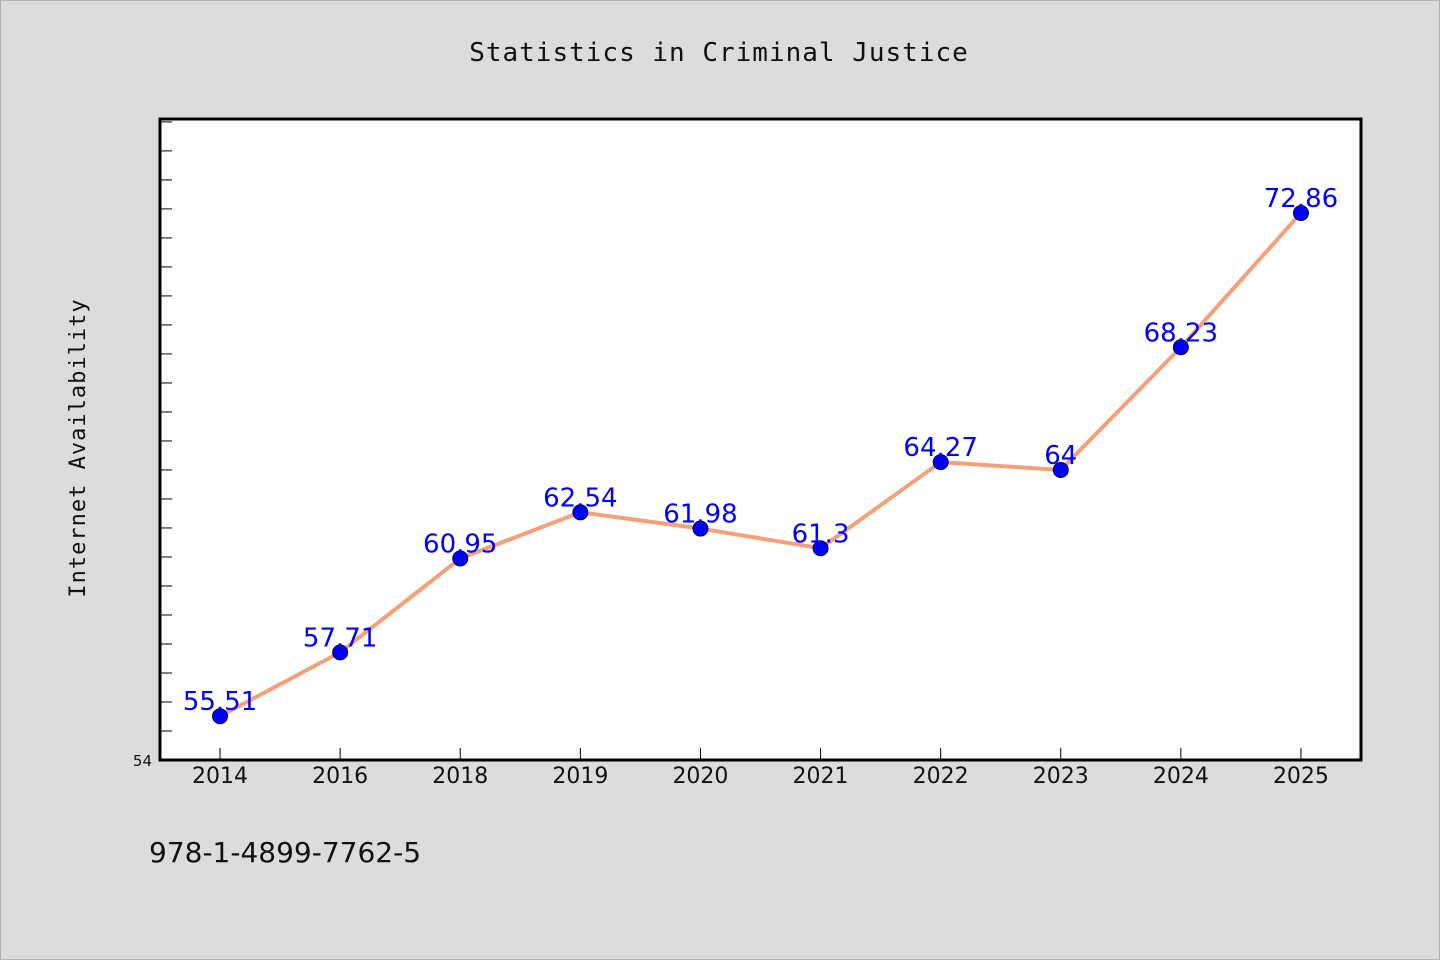 This screenshot has height=960, width=1440. Describe the element at coordinates (821, 534) in the screenshot. I see `data-label: 61.3` at that location.